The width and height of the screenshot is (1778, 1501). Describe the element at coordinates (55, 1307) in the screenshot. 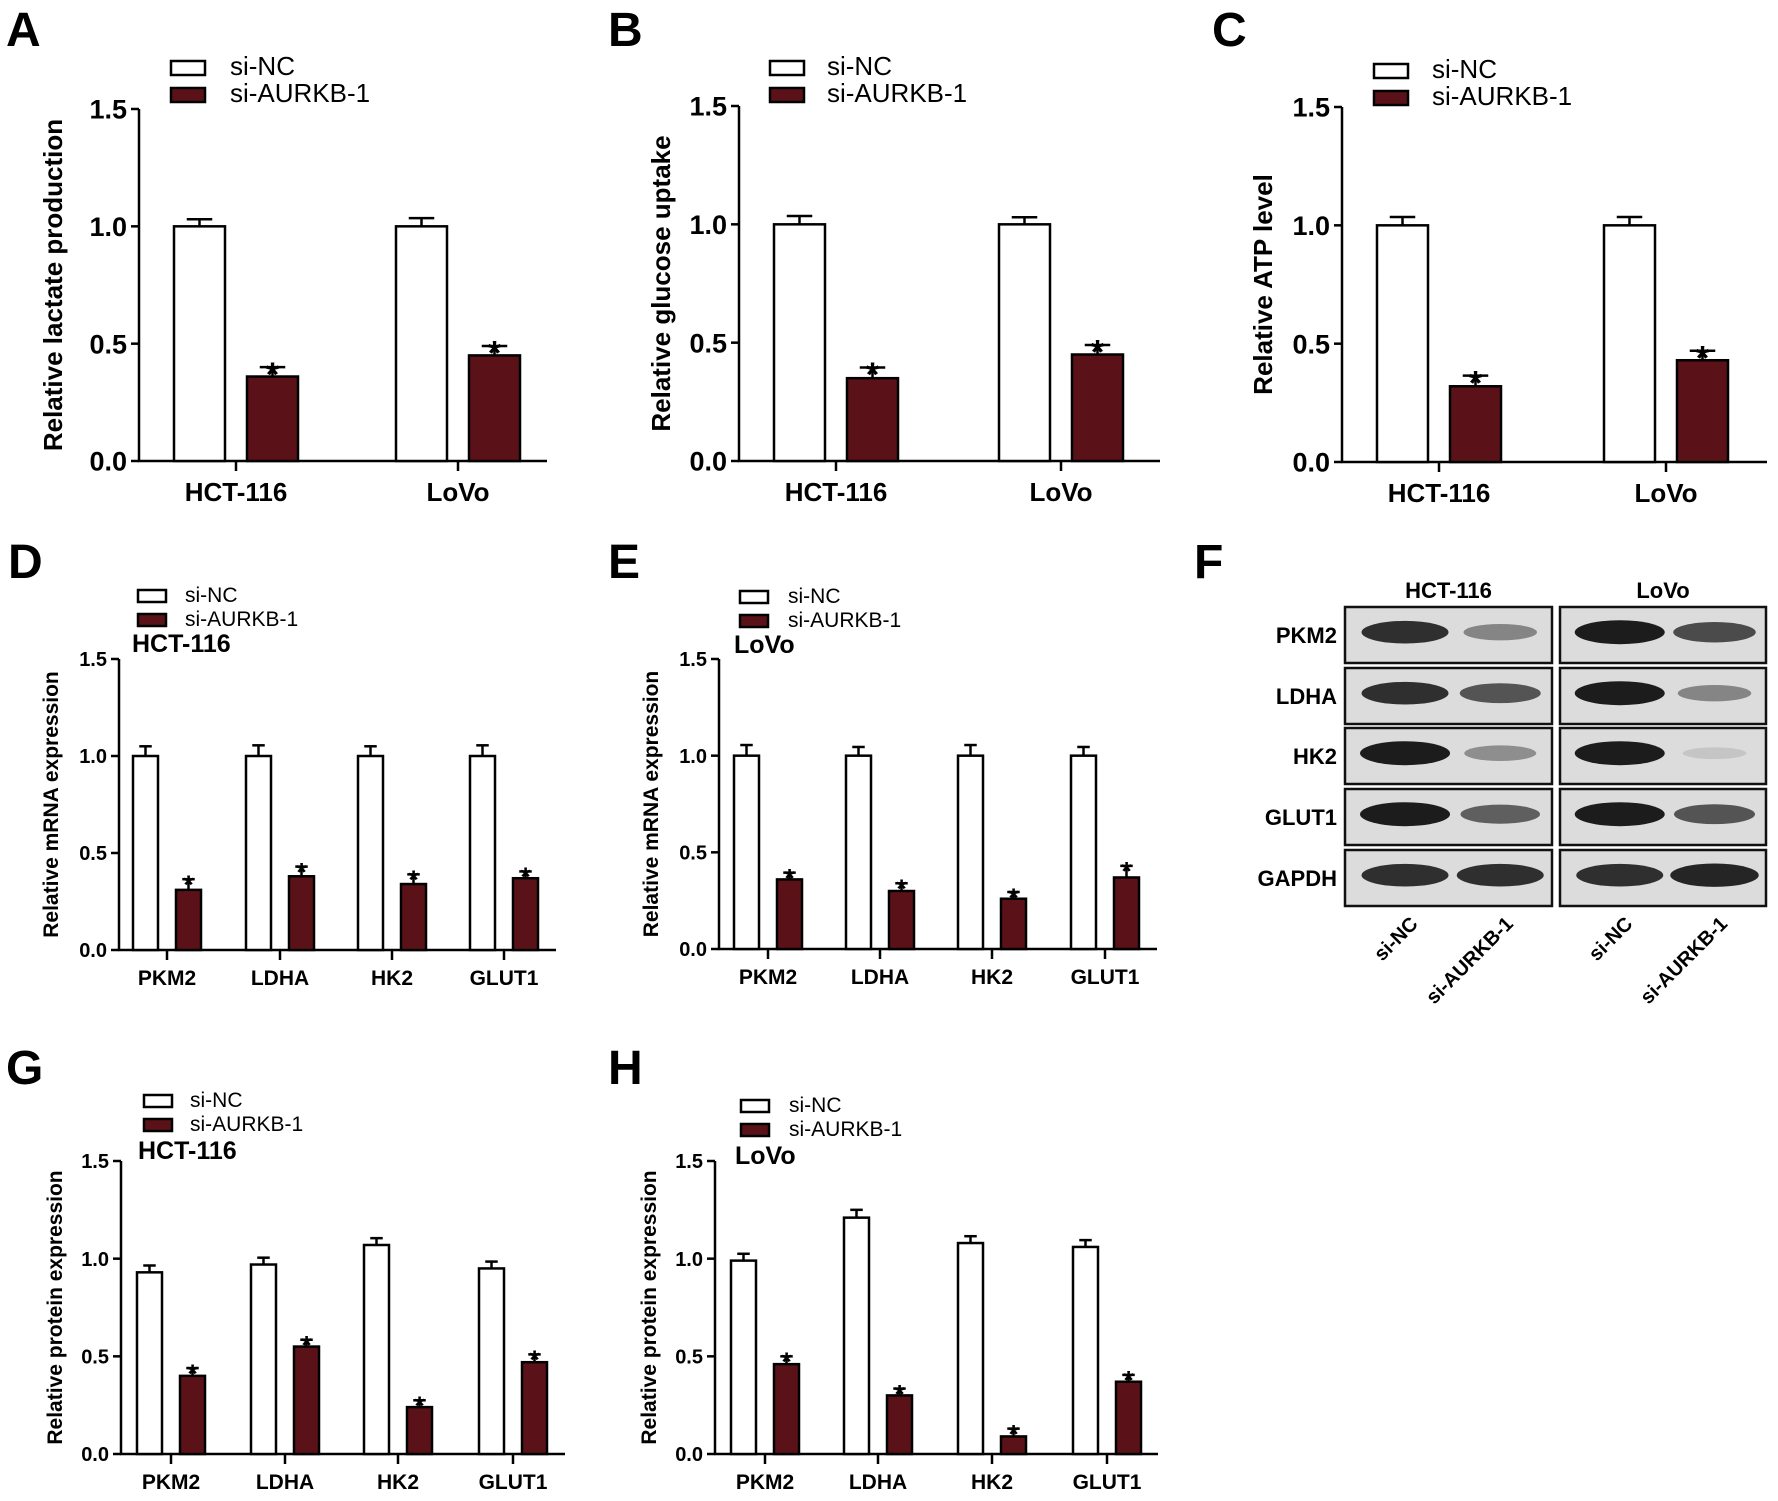

I see `y-axis-title: Relative protein expression` at that location.